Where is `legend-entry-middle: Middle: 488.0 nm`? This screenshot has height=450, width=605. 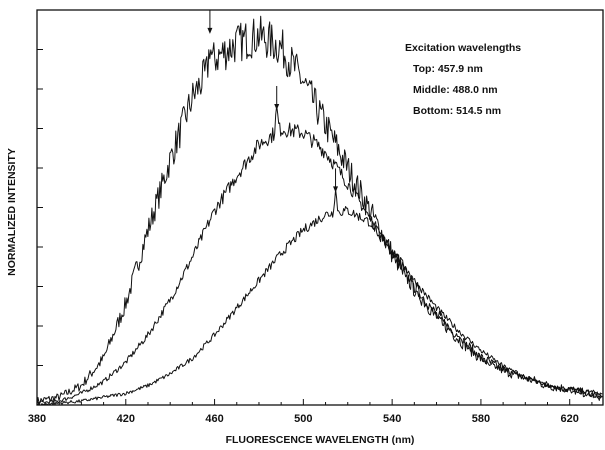
legend-entry-middle: Middle: 488.0 nm is located at coordinates (455, 90).